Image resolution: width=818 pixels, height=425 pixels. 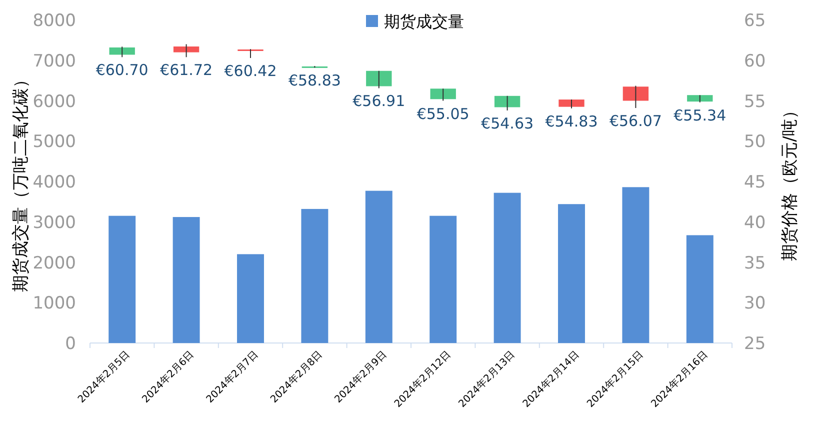 I want to click on y2-tick-label: 55, so click(x=755, y=102).